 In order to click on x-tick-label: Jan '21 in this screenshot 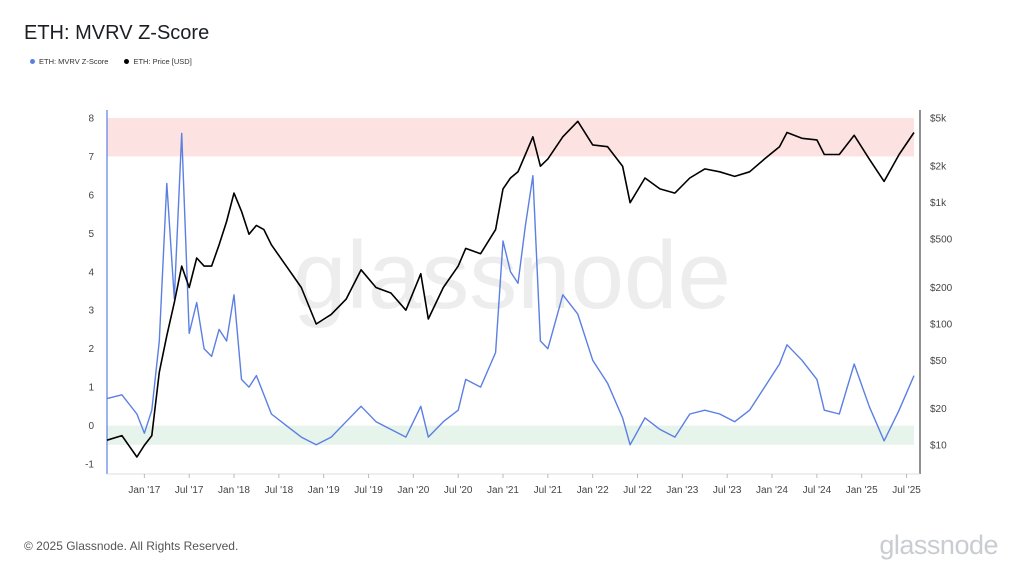, I will do `click(503, 490)`.